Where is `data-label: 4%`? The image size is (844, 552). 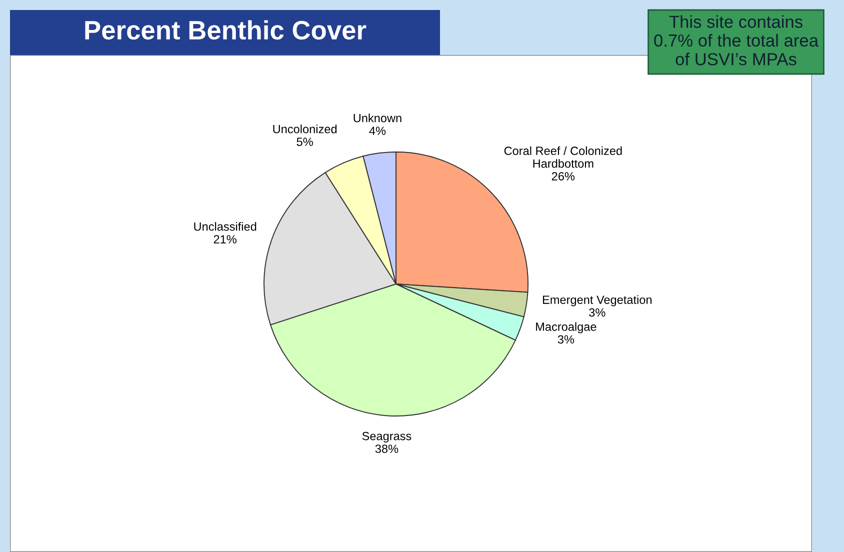 data-label: 4% is located at coordinates (377, 130).